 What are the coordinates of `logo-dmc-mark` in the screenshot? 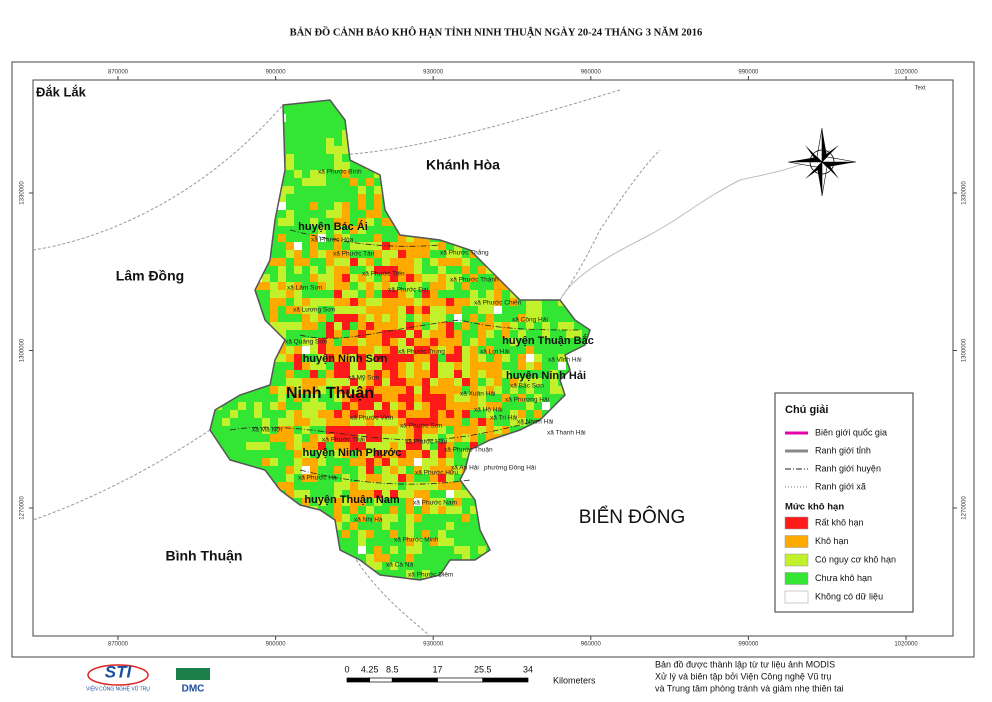 It's located at (193, 674).